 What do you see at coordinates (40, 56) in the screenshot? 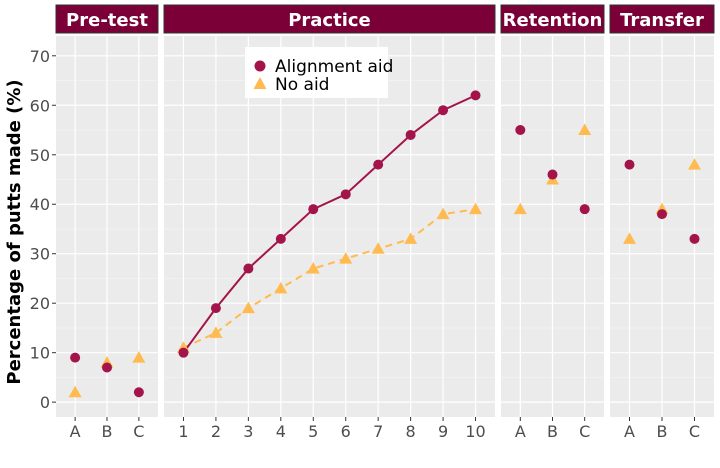
I see `y-tick-label: 70` at bounding box center [40, 56].